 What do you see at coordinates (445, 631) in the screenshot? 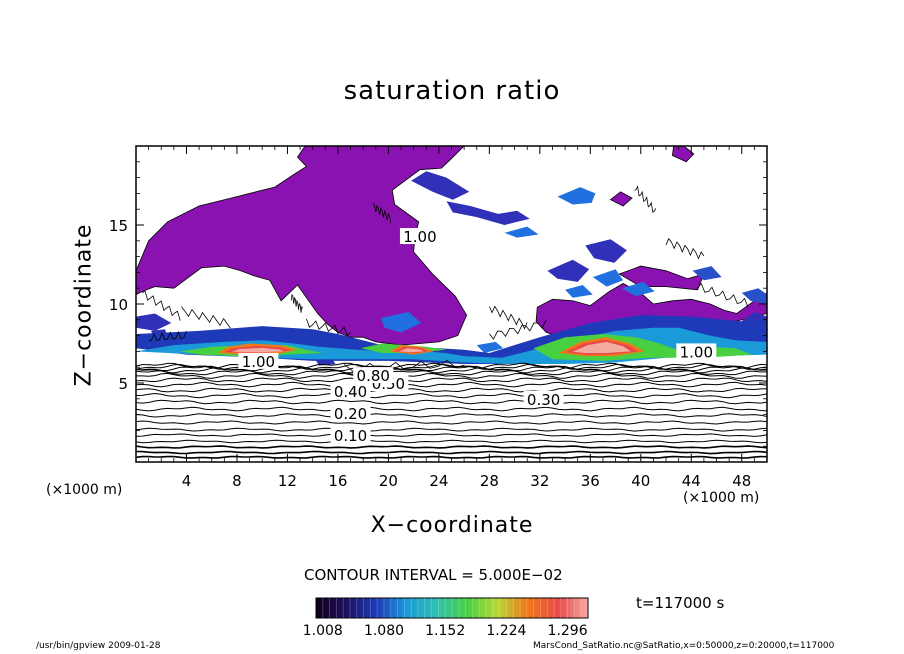
I see `colorbar-tick-label-3: 1.152` at bounding box center [445, 631].